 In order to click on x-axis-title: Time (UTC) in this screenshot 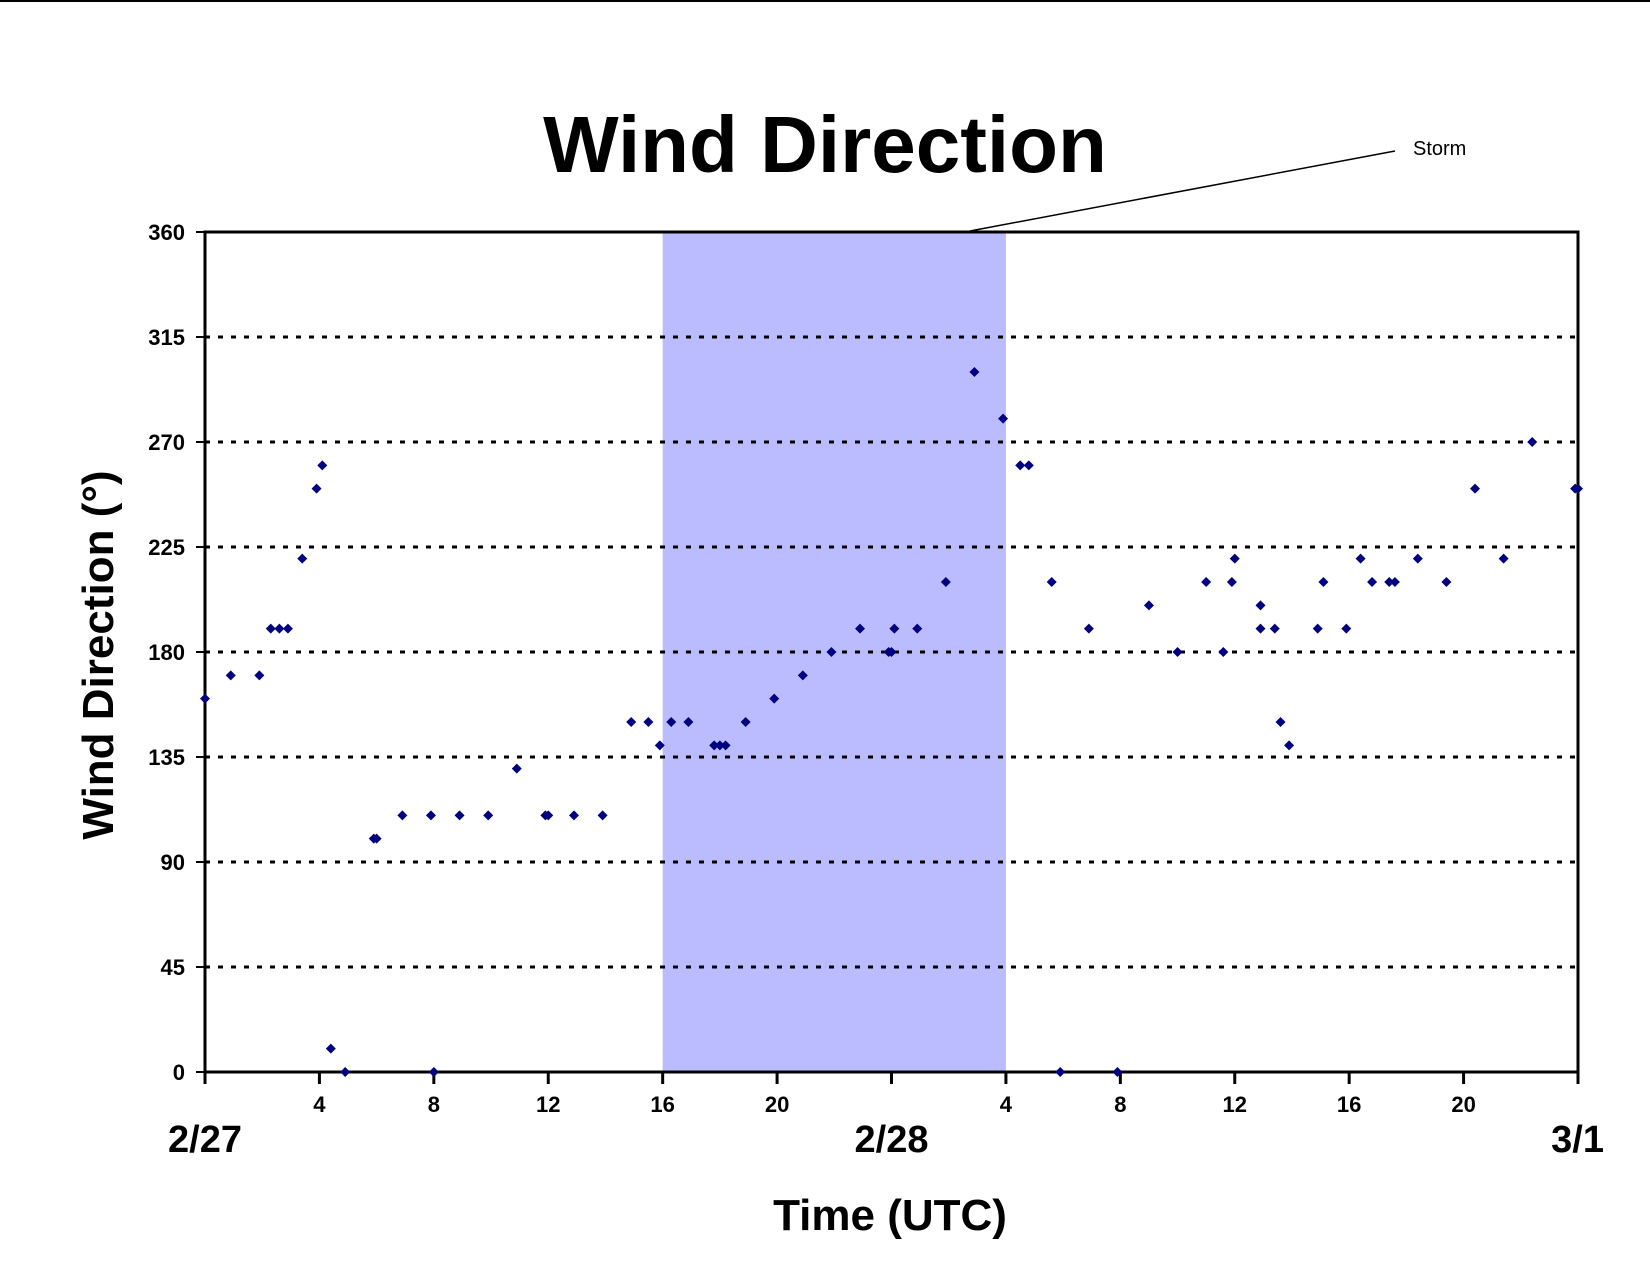, I will do `click(890, 1215)`.